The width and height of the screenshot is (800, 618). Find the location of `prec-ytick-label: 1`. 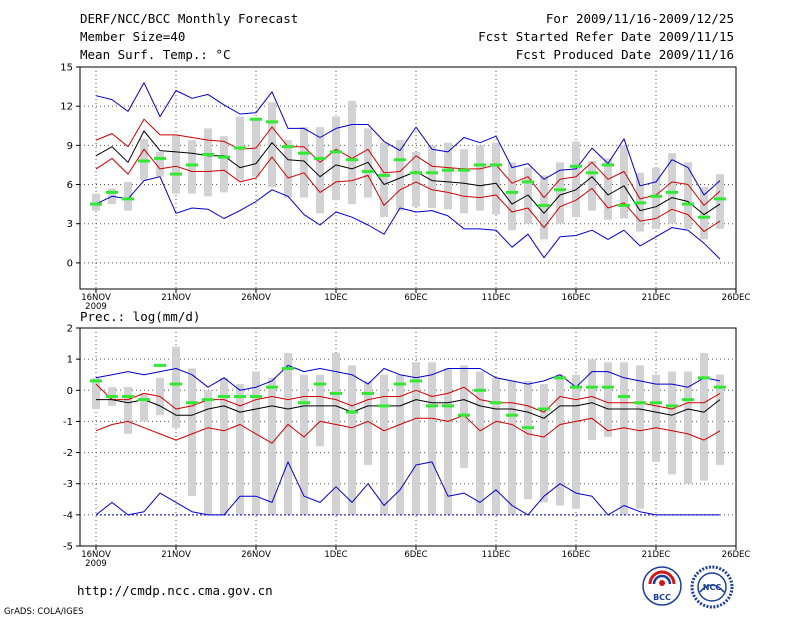

prec-ytick-label: 1 is located at coordinates (70, 360).